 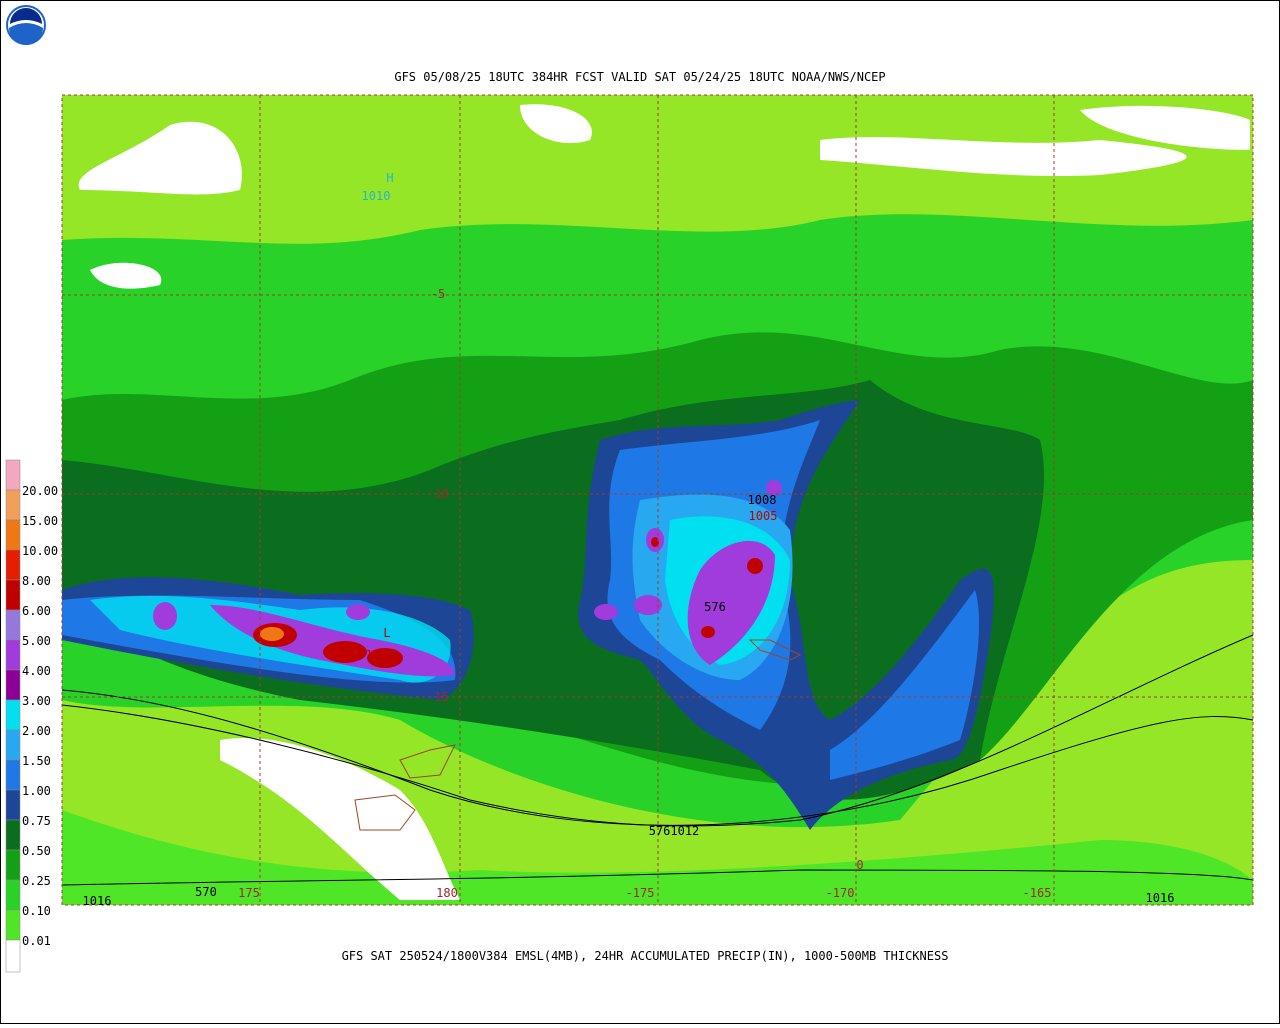 What do you see at coordinates (386, 633) in the screenshot?
I see `annotation: L` at bounding box center [386, 633].